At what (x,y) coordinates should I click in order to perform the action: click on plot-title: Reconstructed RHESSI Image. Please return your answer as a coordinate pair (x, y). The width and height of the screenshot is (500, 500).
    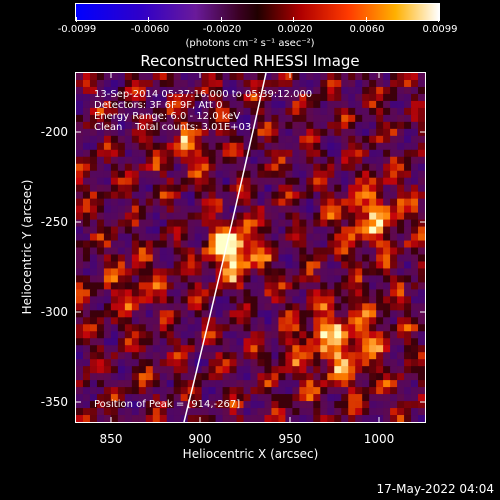
    Looking at the image, I should click on (250, 61).